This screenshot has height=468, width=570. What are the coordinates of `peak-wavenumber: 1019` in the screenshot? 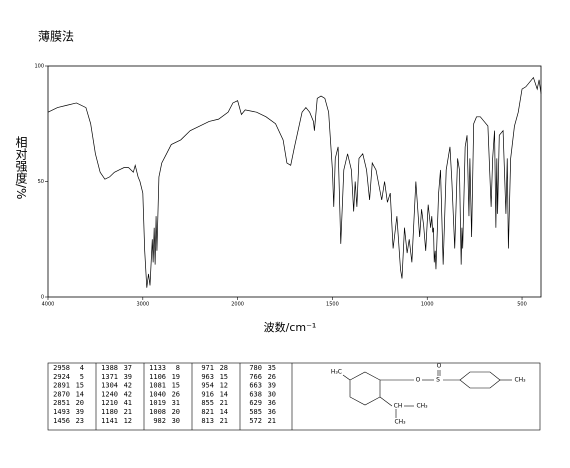 It's located at (157, 403).